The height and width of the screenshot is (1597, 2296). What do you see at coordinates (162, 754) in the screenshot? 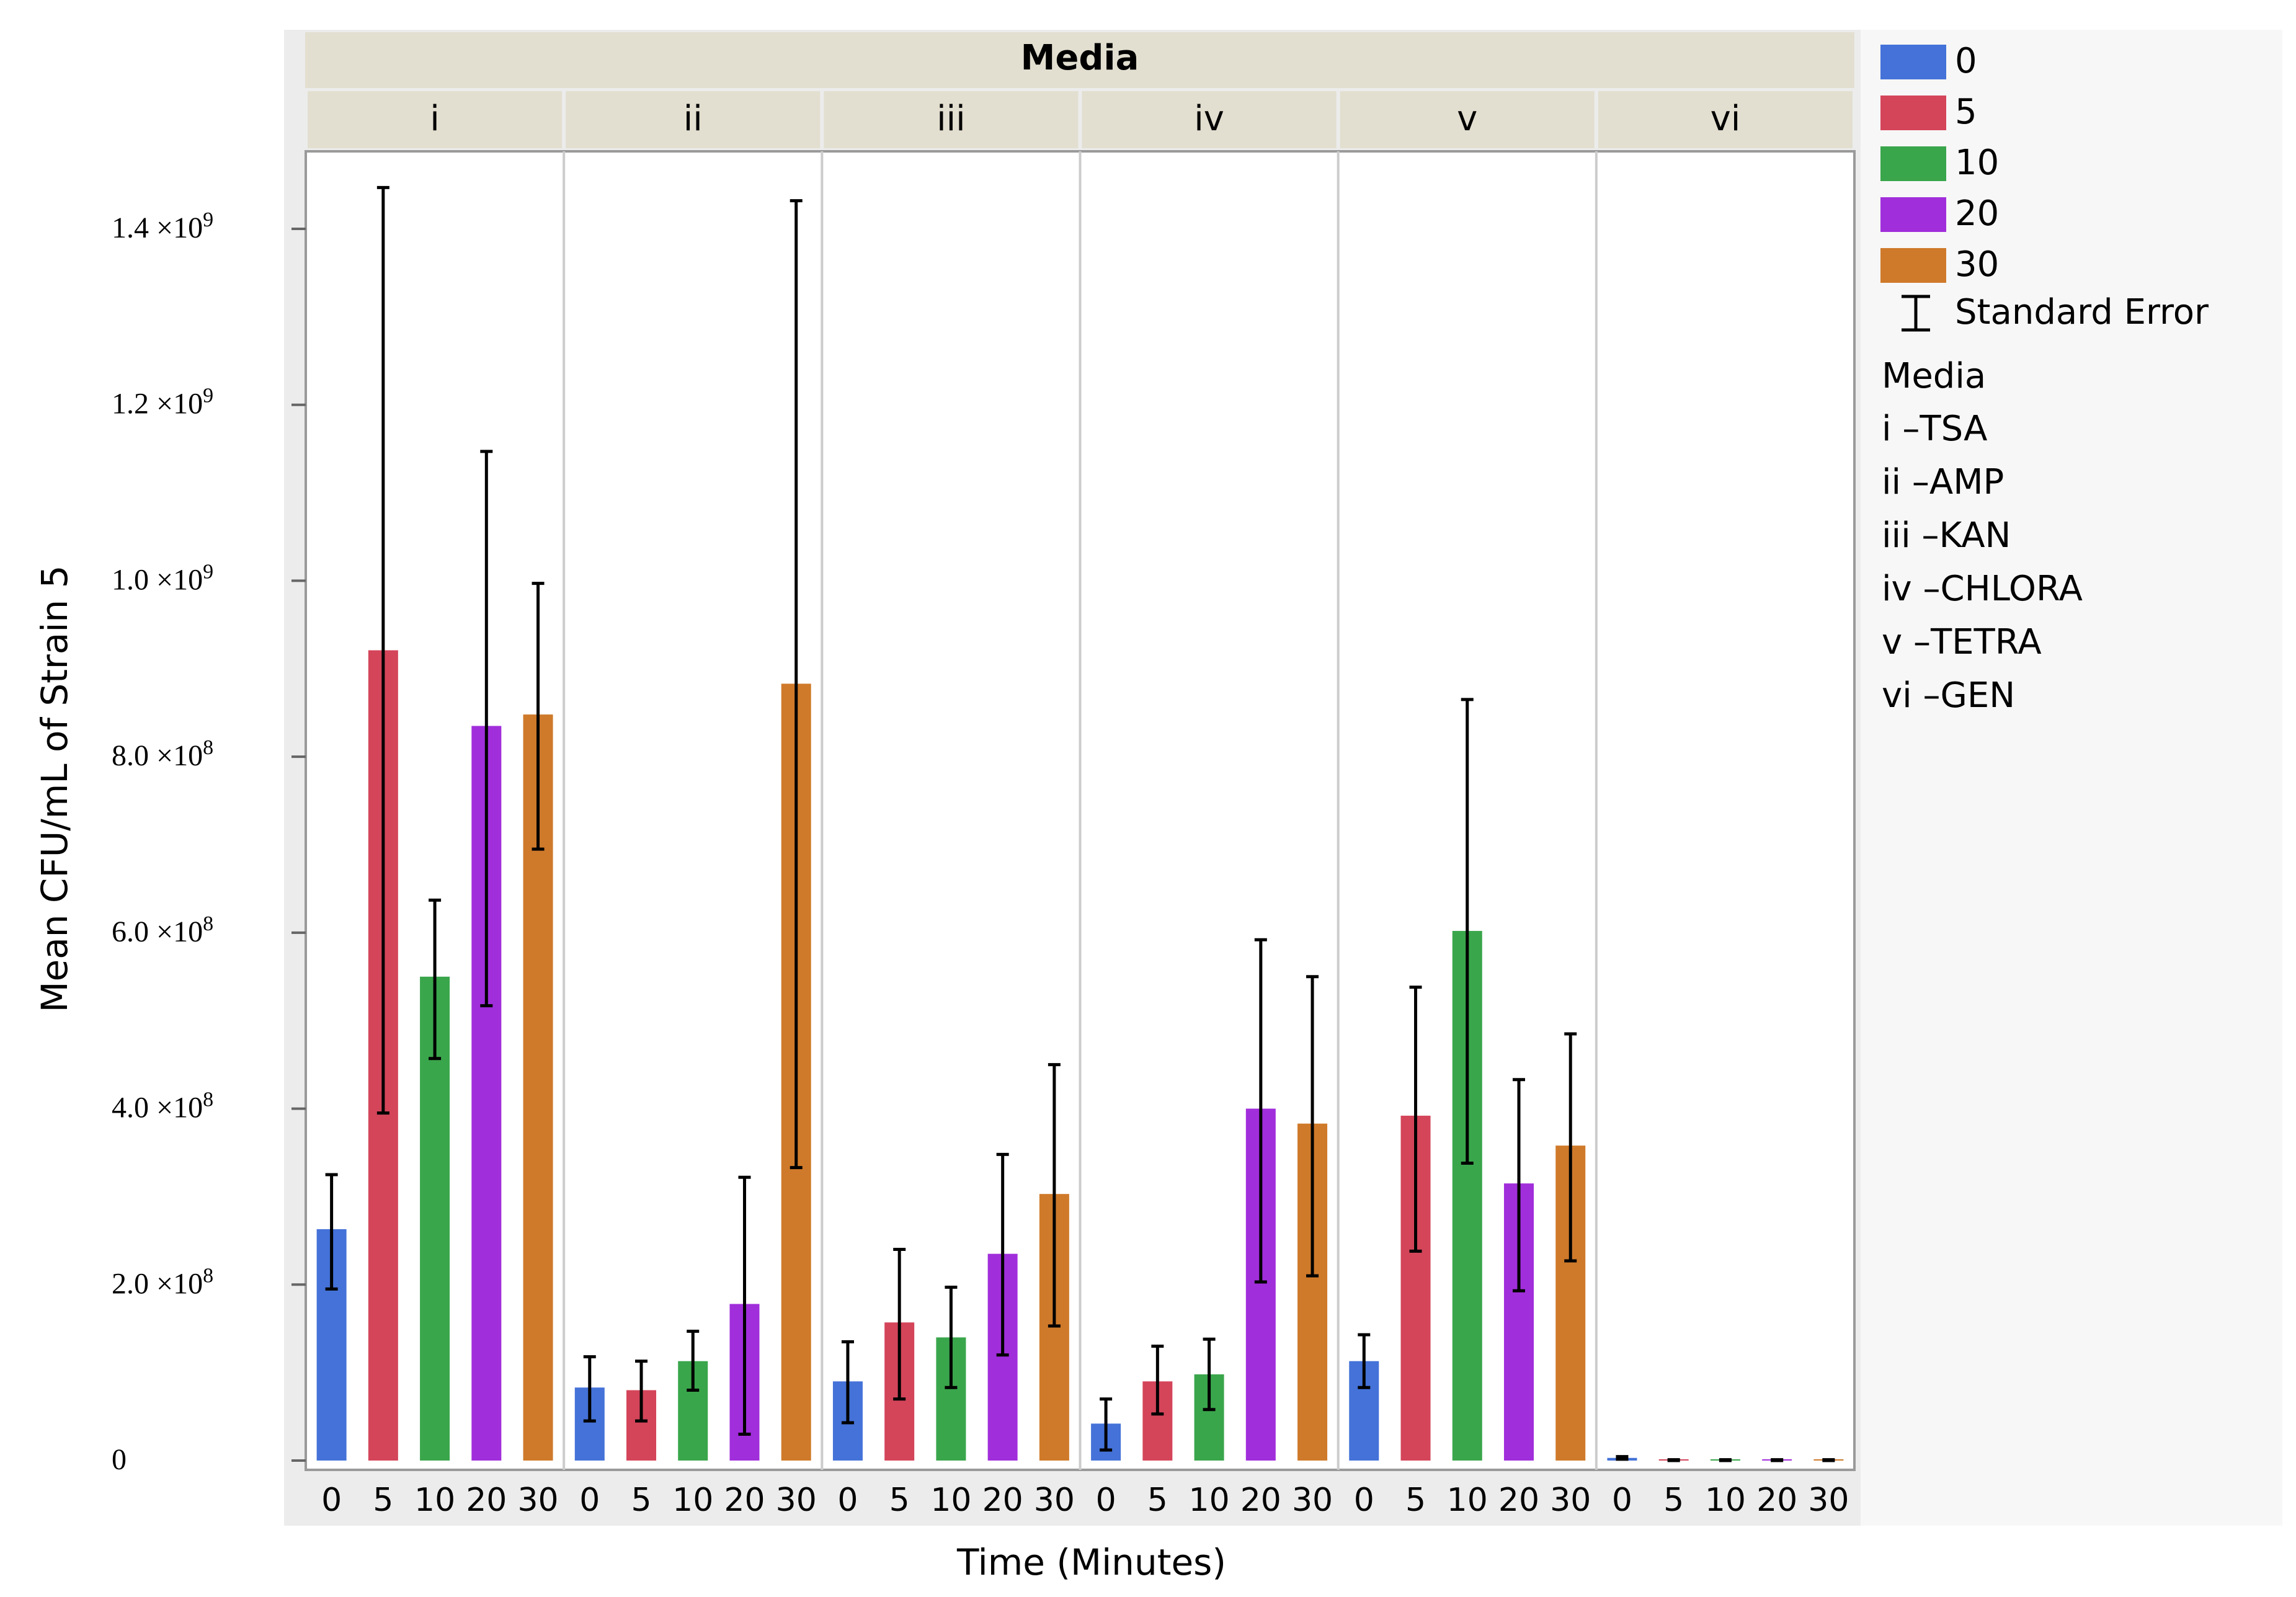
I see `y-tick-label: 8.0 ×10⁸` at bounding box center [162, 754].